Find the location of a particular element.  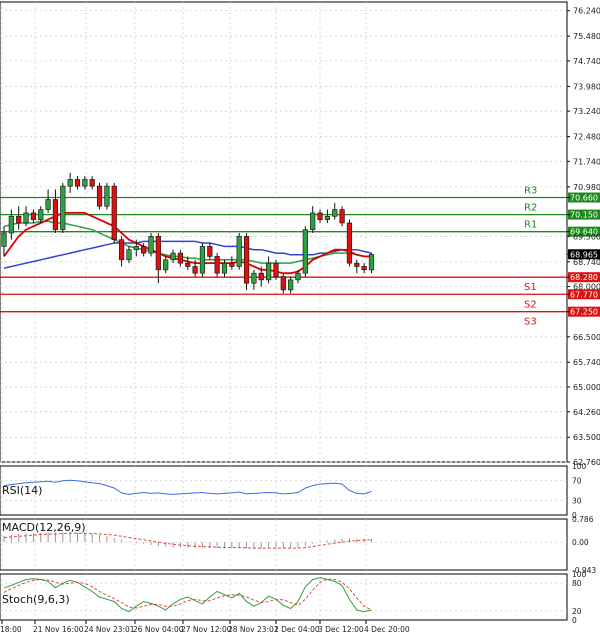

price-tick-label: 65.000 is located at coordinates (586, 387).